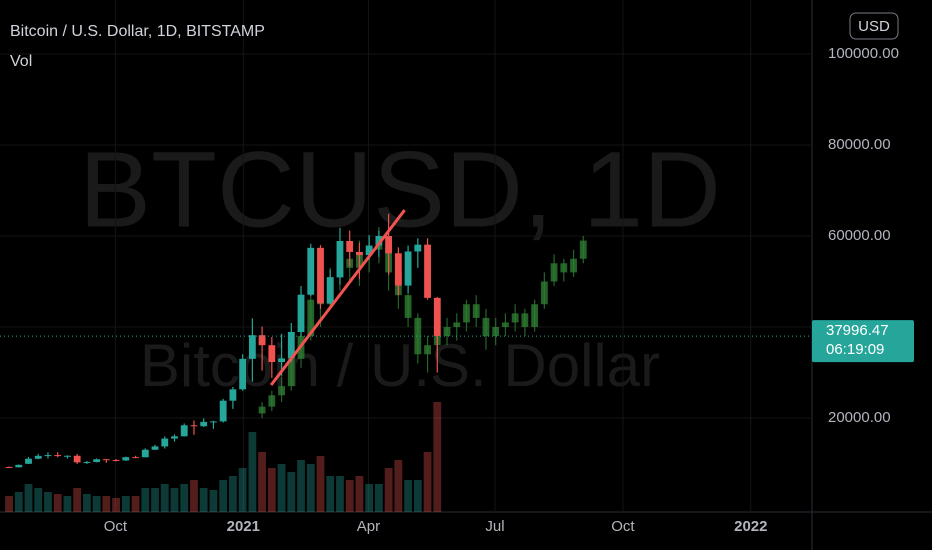 Image resolution: width=932 pixels, height=550 pixels. I want to click on countdown: 06:19:09, so click(855, 349).